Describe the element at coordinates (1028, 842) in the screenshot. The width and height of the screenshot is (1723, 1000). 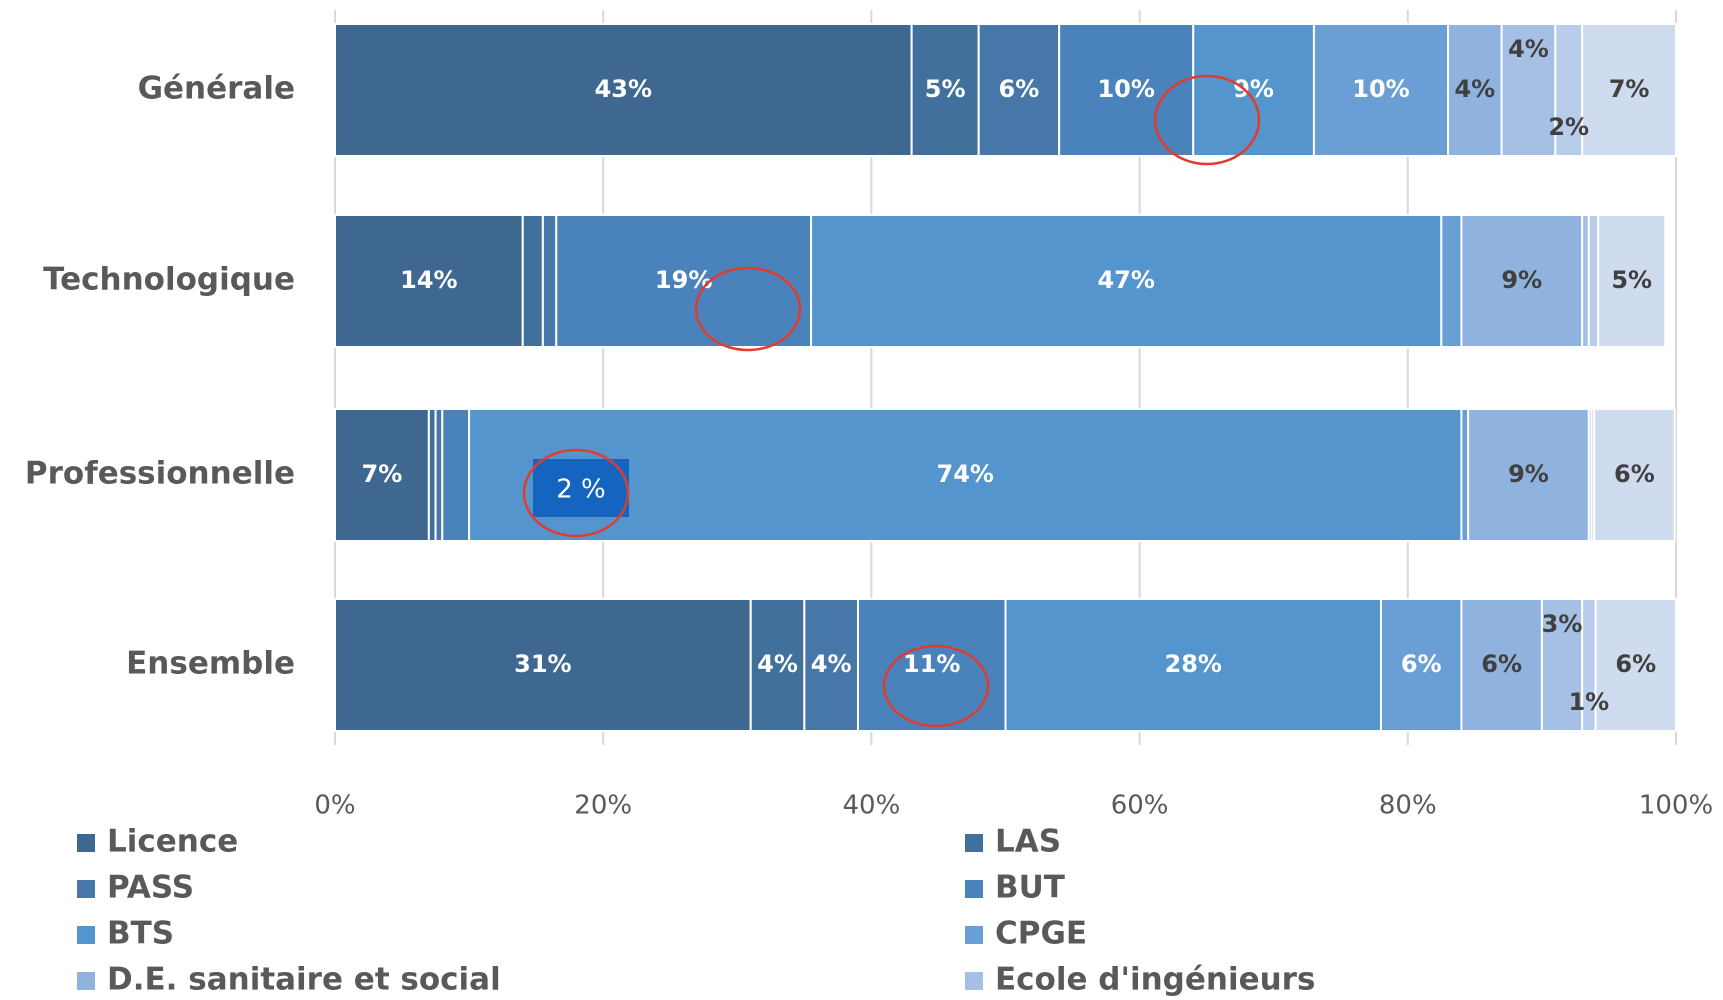
I see `legend-label: LAS` at that location.